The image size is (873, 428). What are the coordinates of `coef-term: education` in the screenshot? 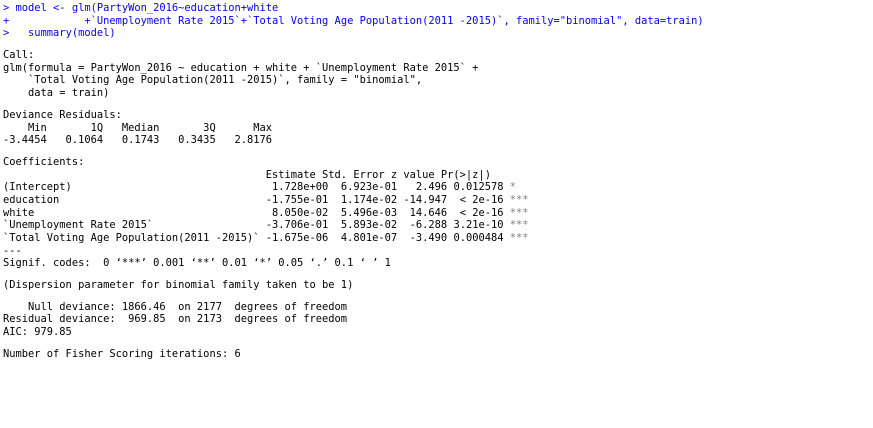 It's located at (134, 199).